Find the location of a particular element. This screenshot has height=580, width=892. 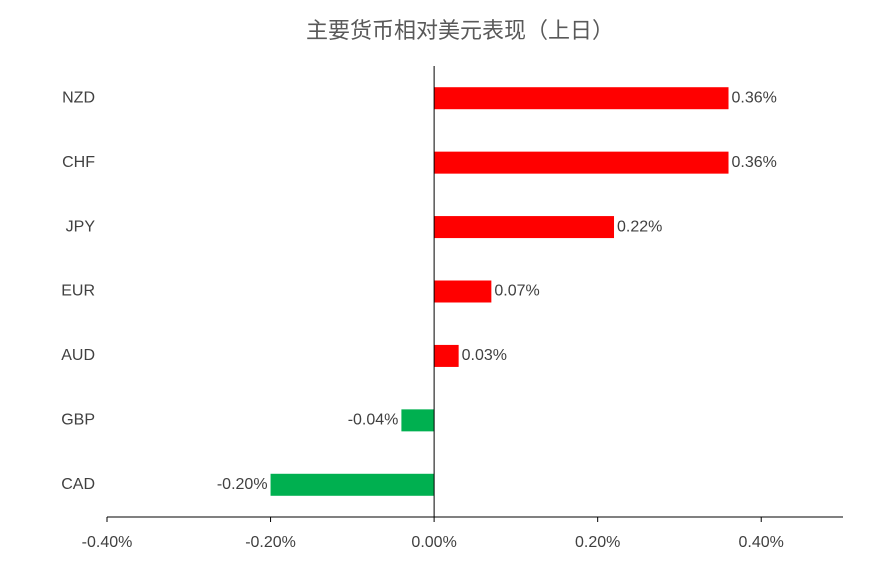

y-tick-label: EUR is located at coordinates (78, 291).